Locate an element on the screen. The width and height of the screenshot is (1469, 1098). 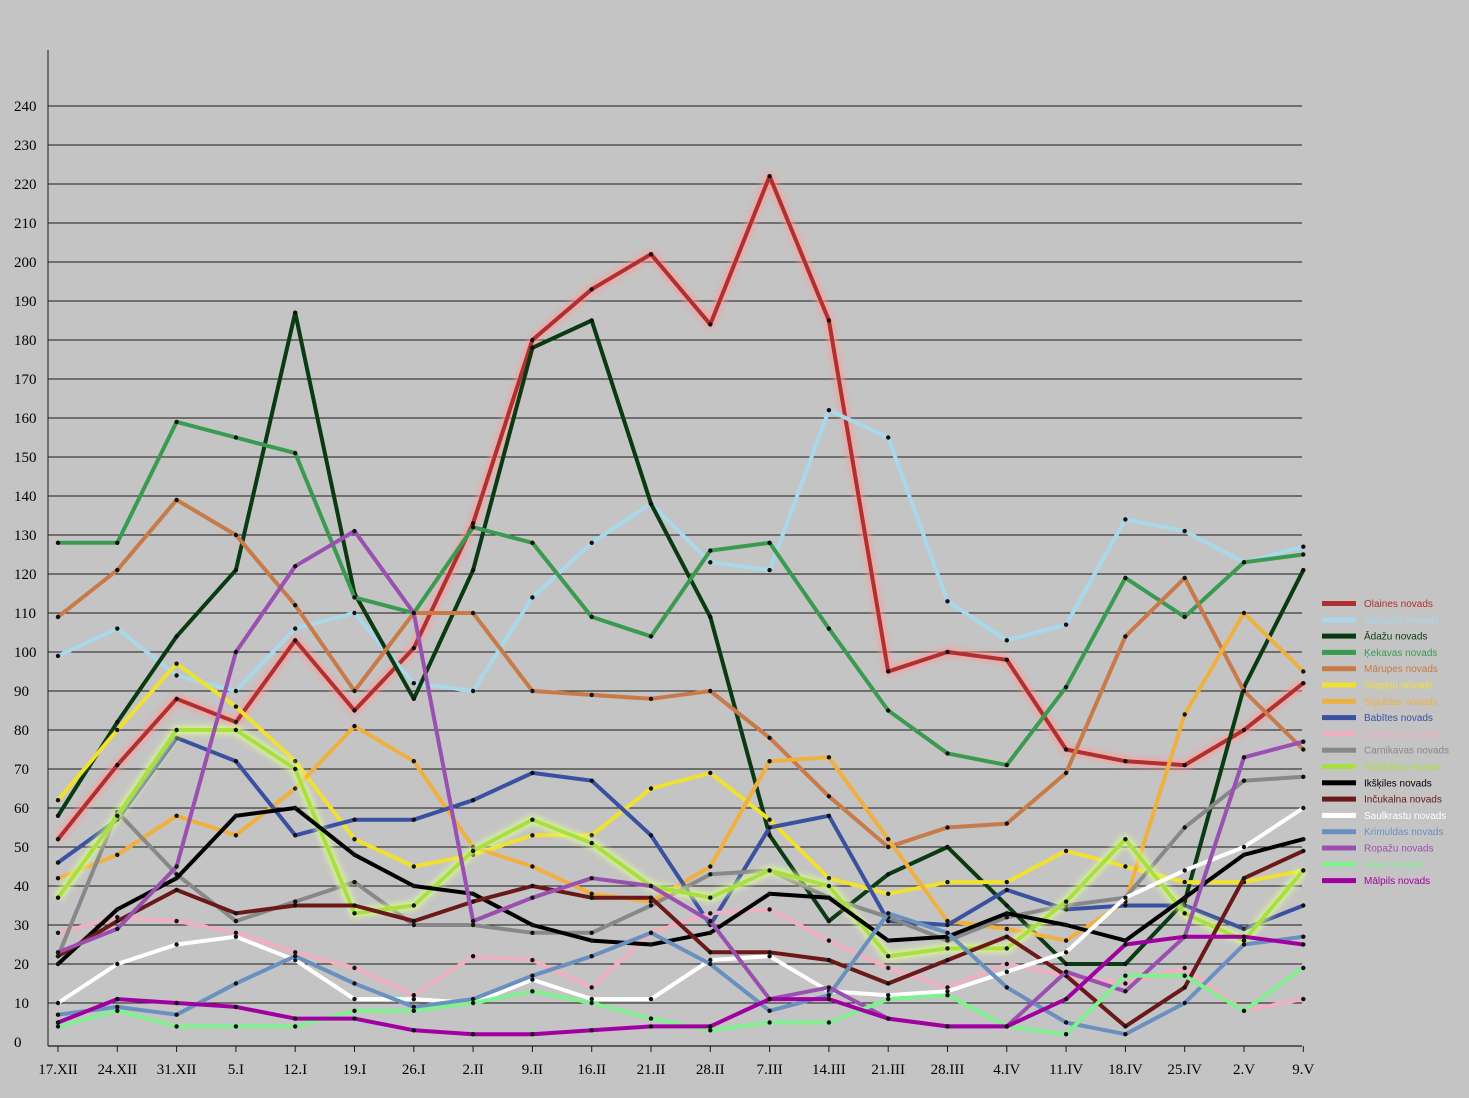
y-tick-label: 200 is located at coordinates (25, 263).